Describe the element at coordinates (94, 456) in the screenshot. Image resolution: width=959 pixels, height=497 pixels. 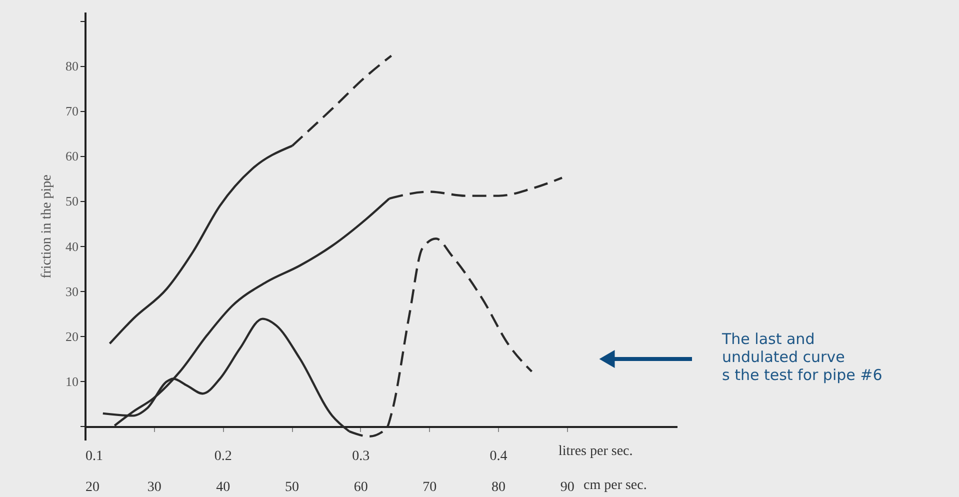
I see `x2-tick-label: 0.1` at that location.